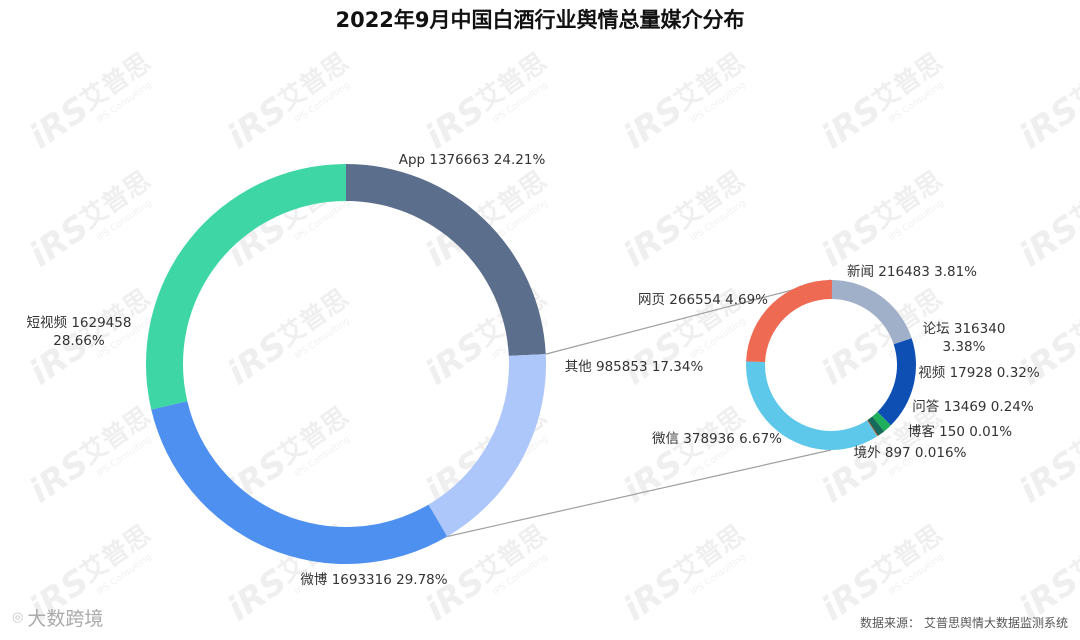 Image resolution: width=1080 pixels, height=640 pixels. I want to click on slice-app, so click(446, 260).